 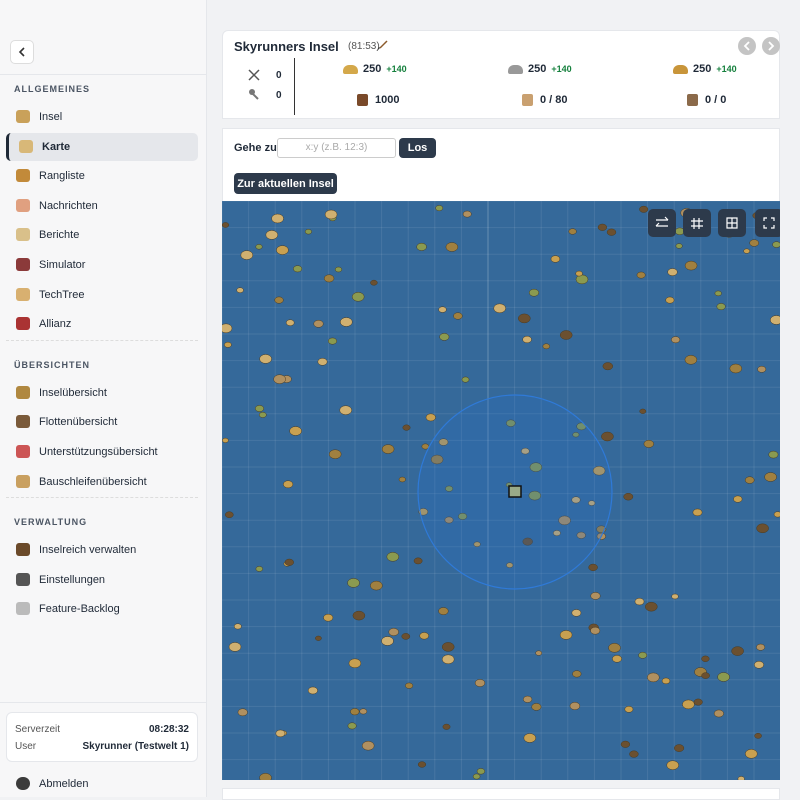 What do you see at coordinates (102, 324) in the screenshot?
I see `nav-item: Allianz` at bounding box center [102, 324].